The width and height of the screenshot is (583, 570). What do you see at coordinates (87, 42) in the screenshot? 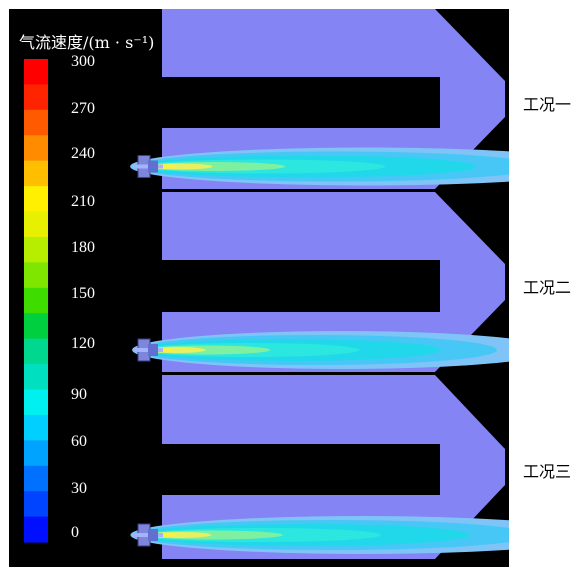
I see `legend-title: 气流速度/(m · s⁻¹)` at bounding box center [87, 42].